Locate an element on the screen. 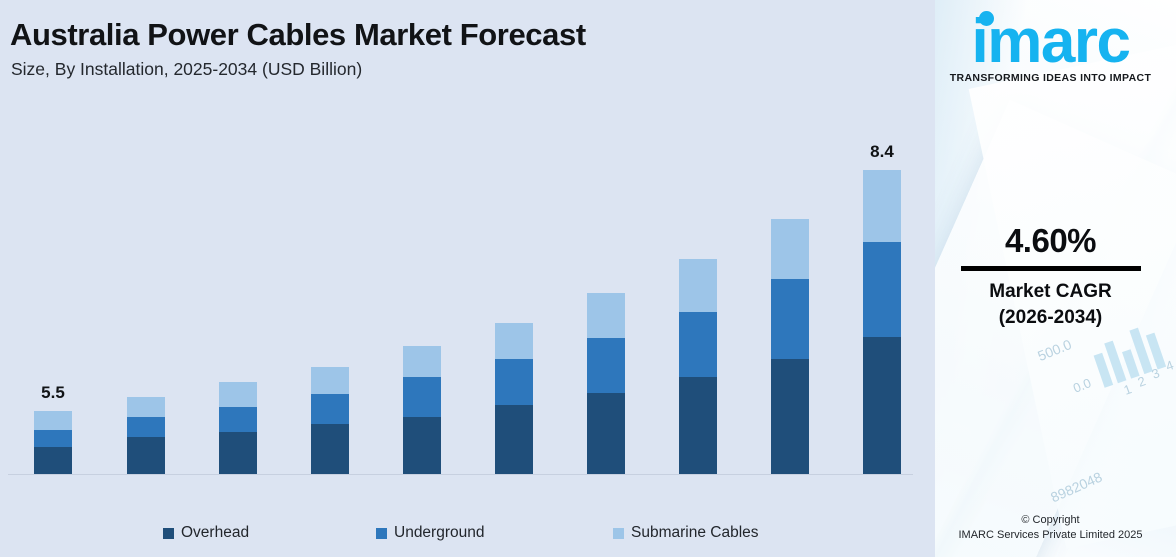 The image size is (1176, 557). logo-wordmark-label: imarc is located at coordinates (1051, 41).